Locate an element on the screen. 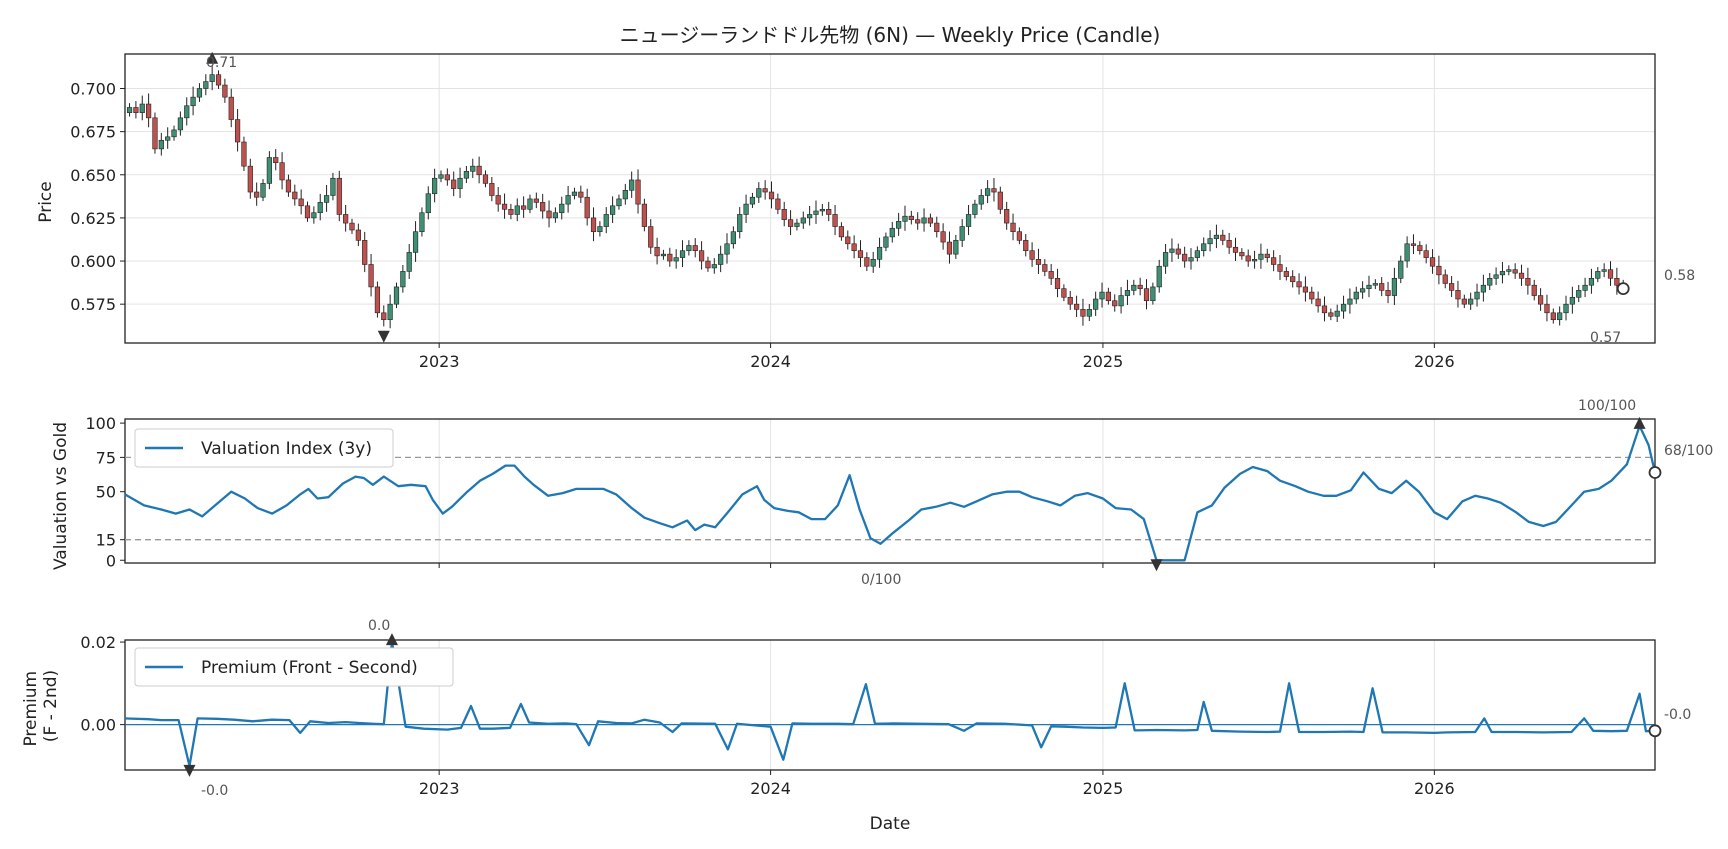 This screenshot has width=1728, height=849. premium-xtick-label-3: 2026 is located at coordinates (1434, 788).